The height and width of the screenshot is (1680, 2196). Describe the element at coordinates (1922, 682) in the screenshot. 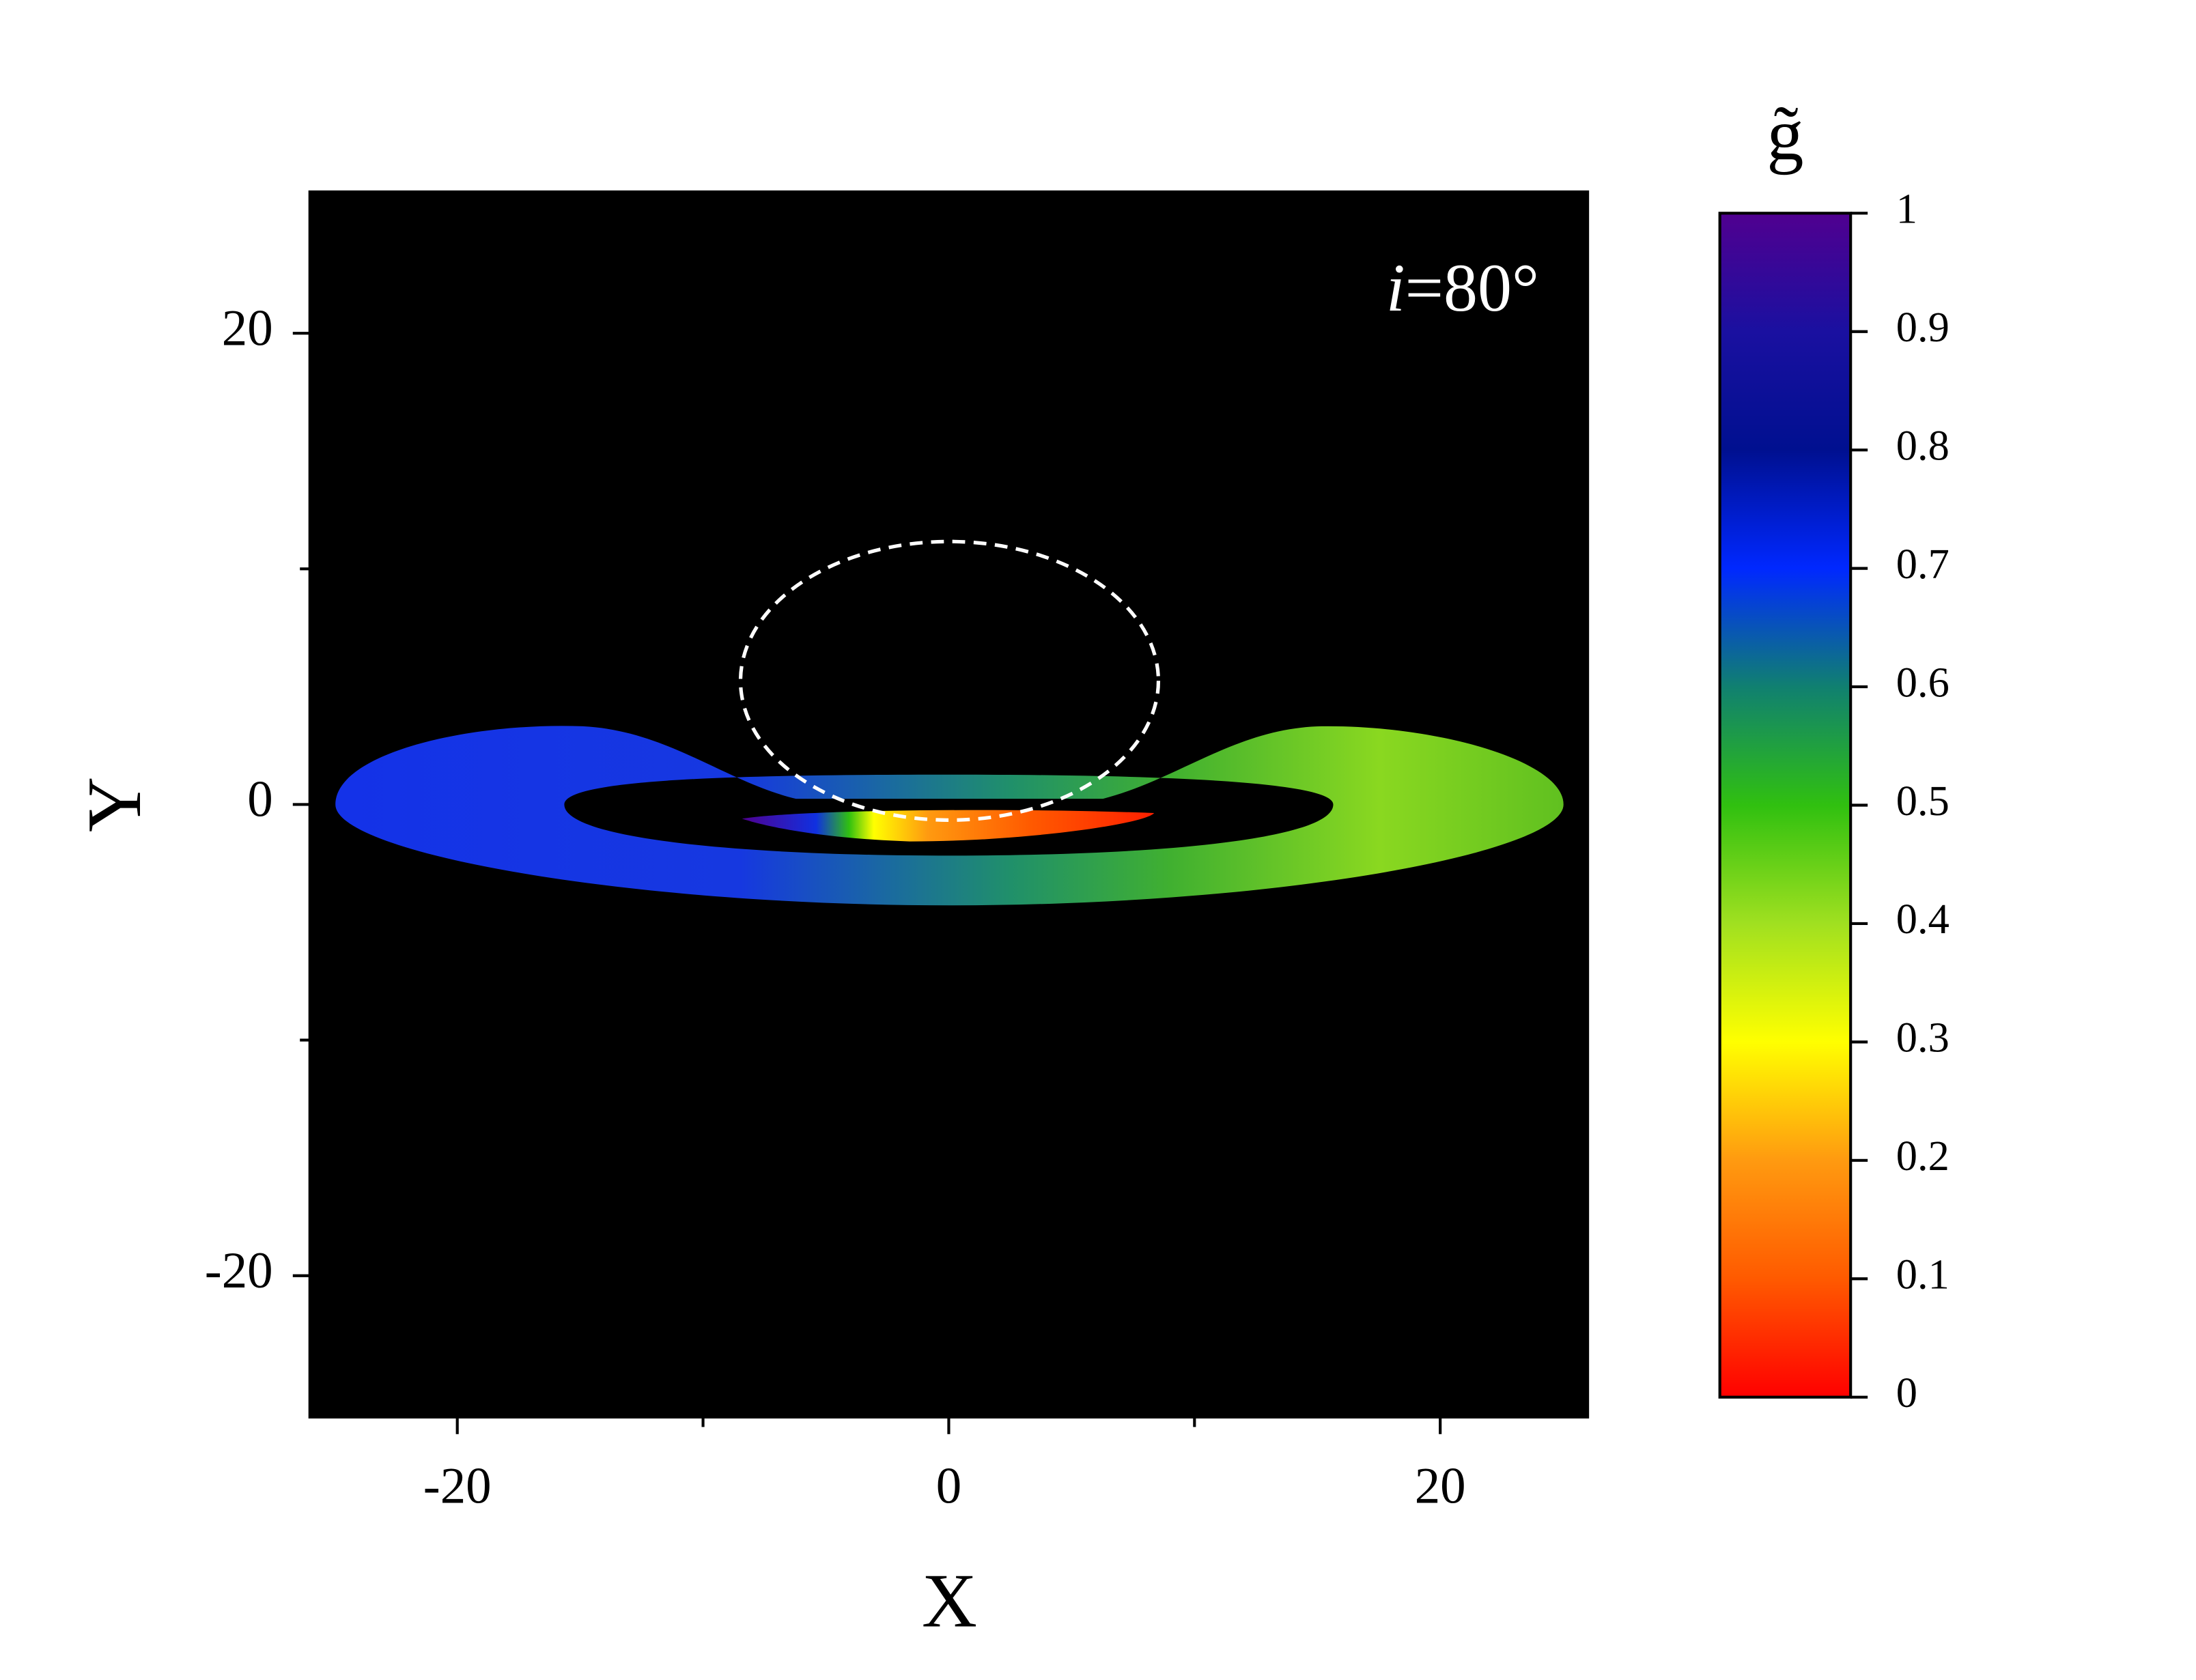

I see `colorbar-tick-label: 0.6` at that location.